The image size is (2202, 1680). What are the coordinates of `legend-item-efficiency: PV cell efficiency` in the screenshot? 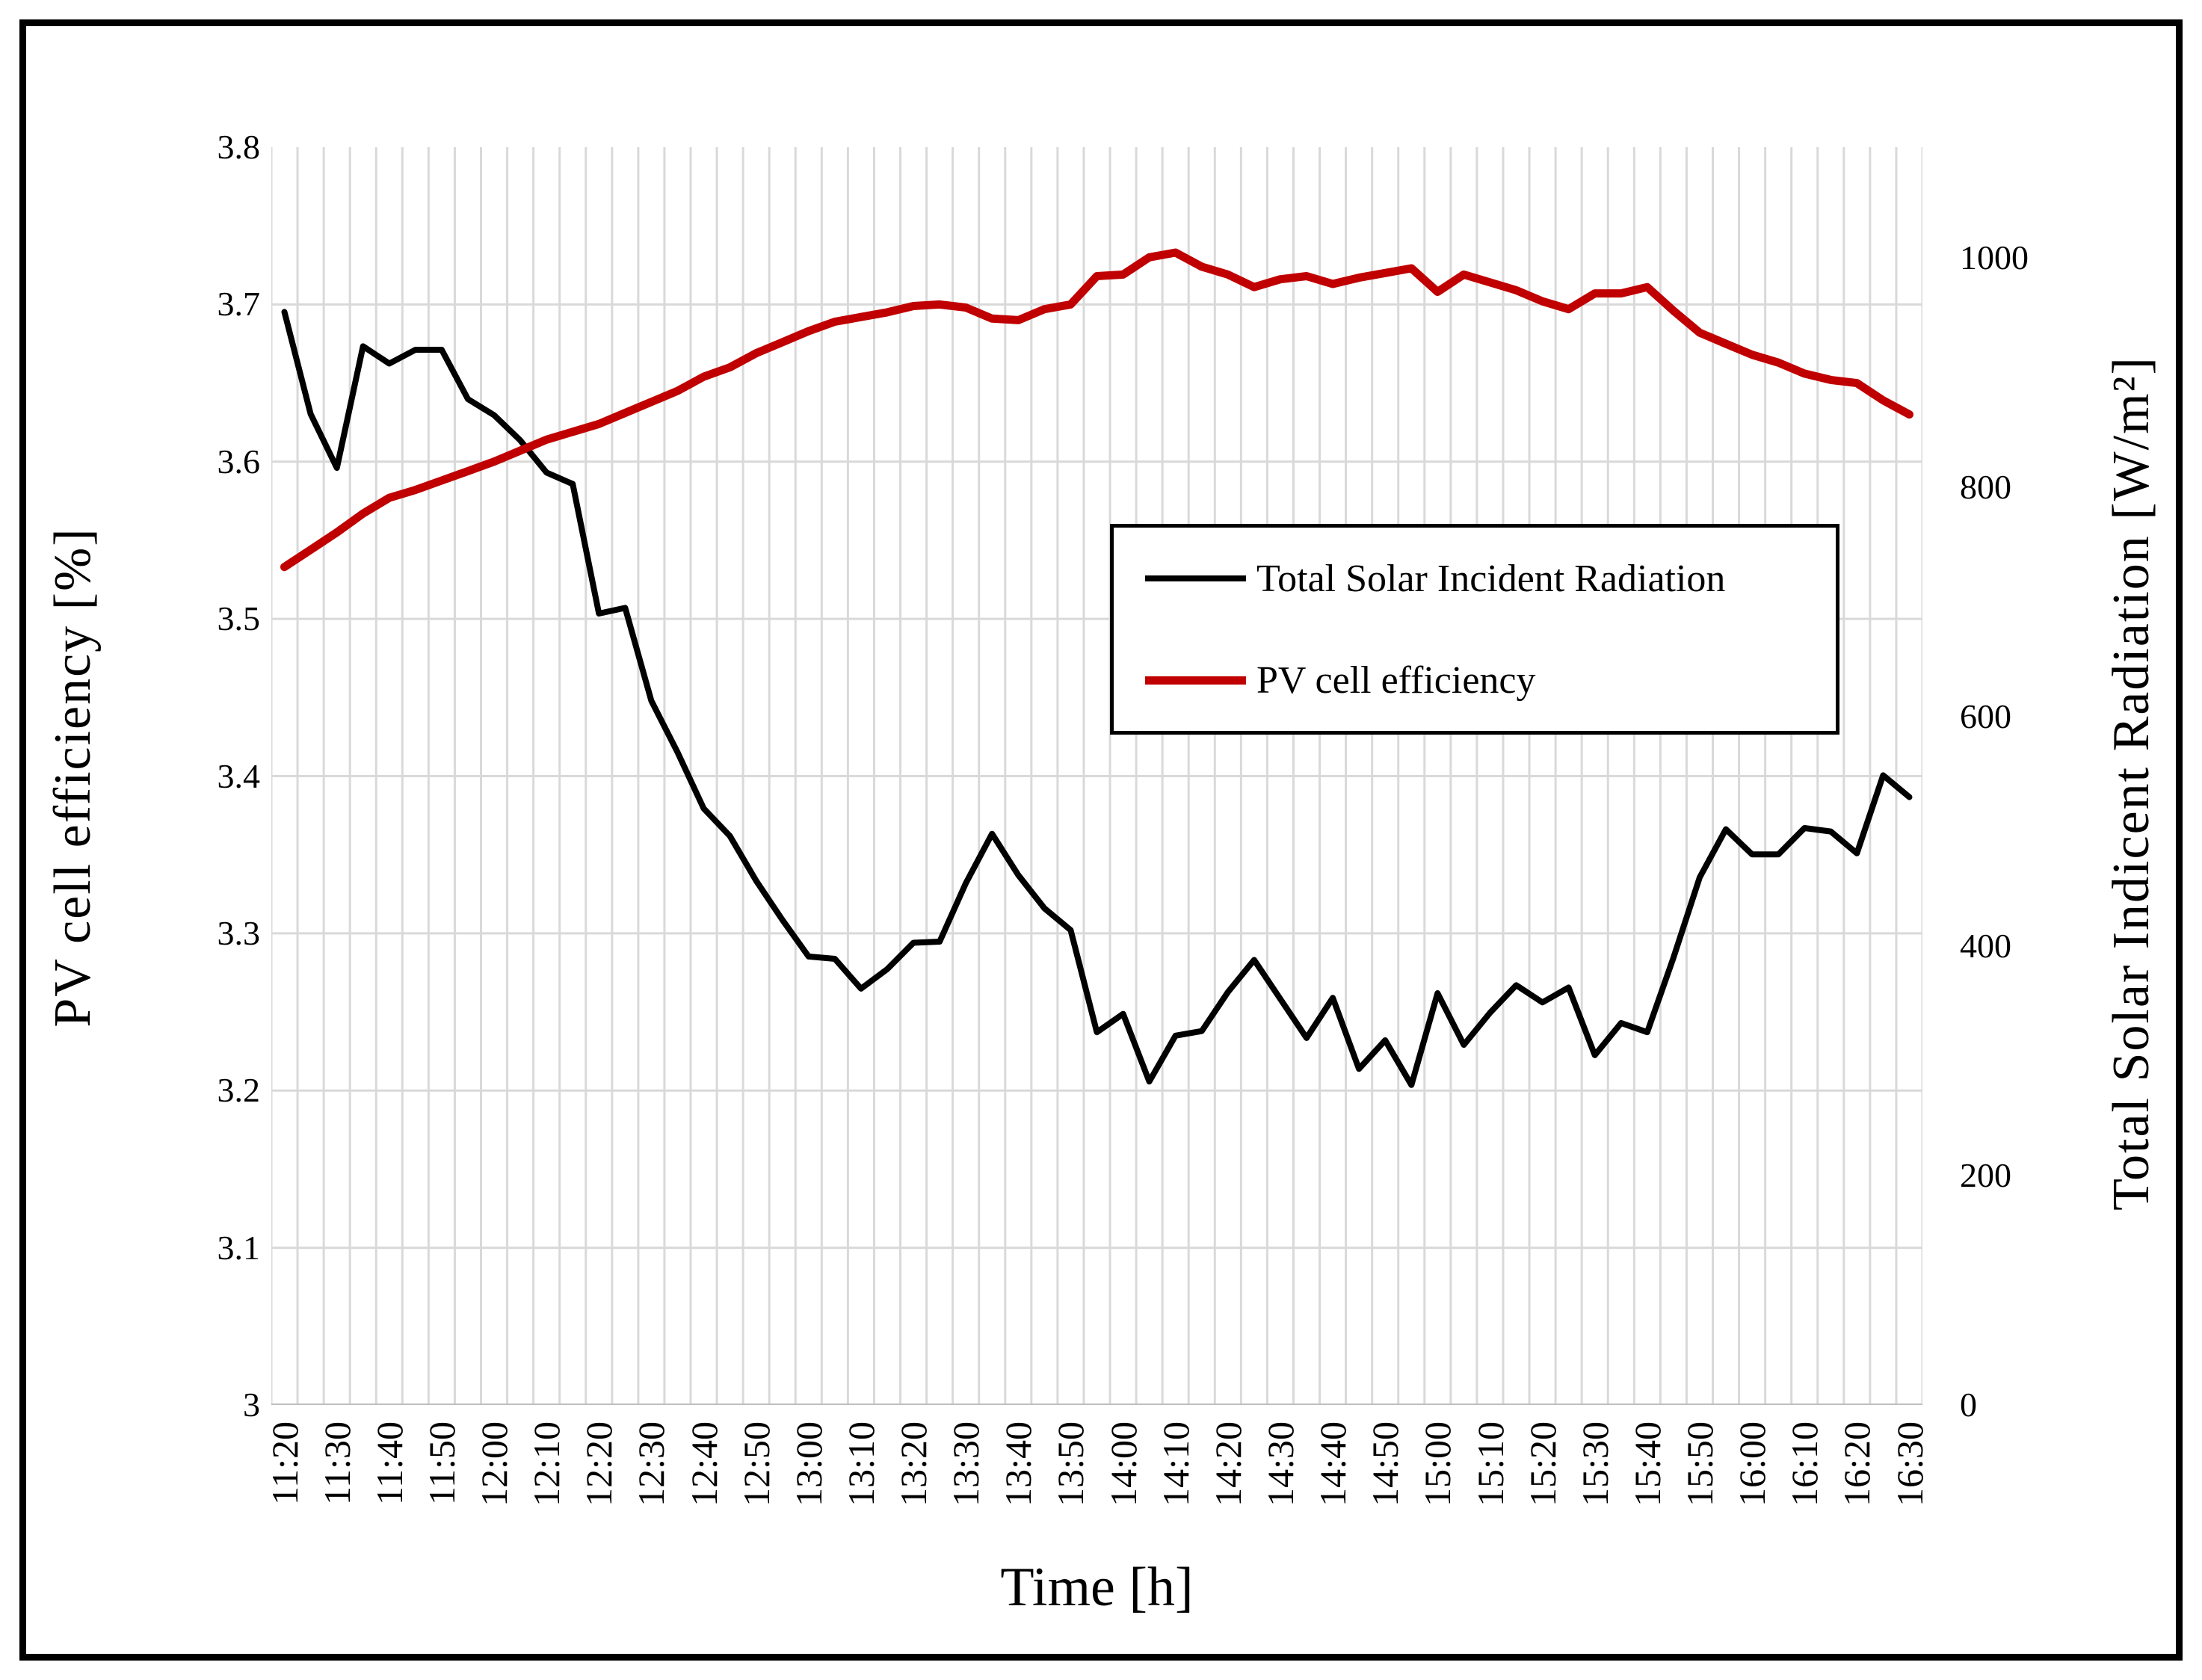 It's located at (1475, 680).